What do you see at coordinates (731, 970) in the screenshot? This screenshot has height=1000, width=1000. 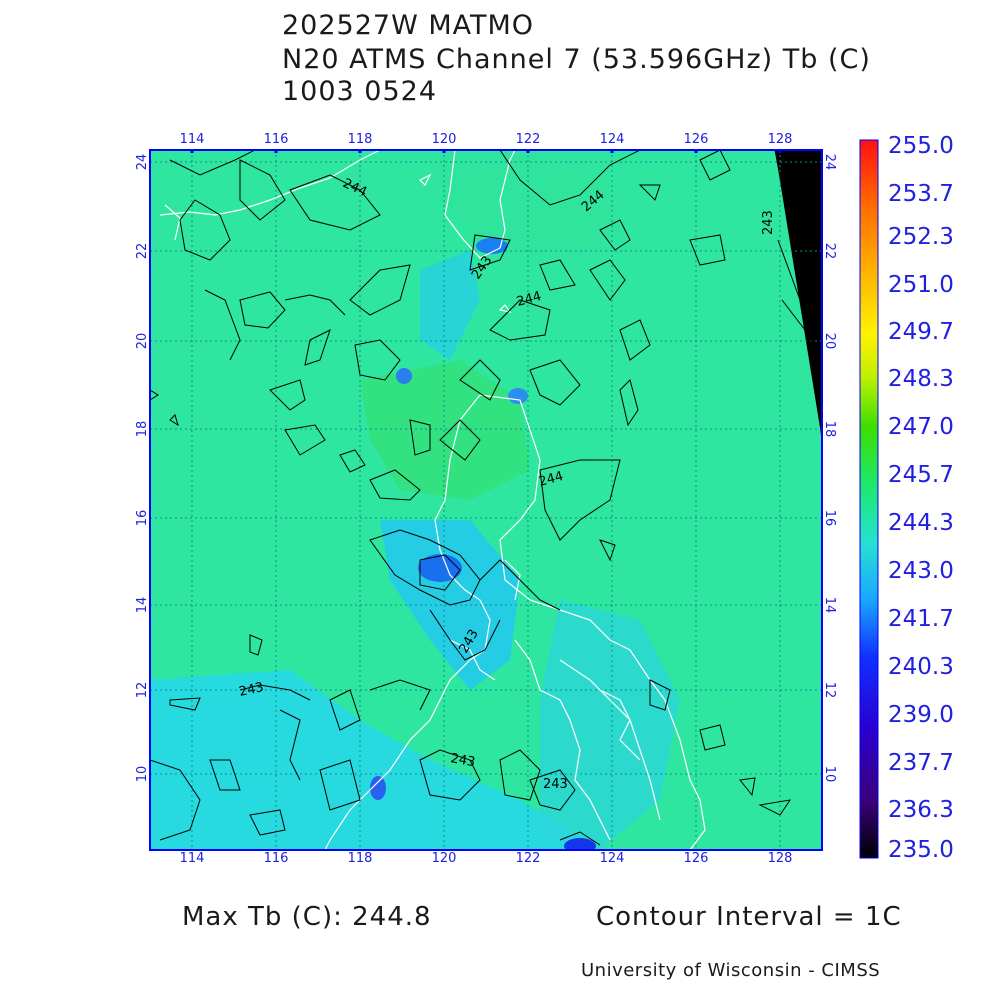 I see `credit-line: University of Wisconsin - CIMSS` at bounding box center [731, 970].